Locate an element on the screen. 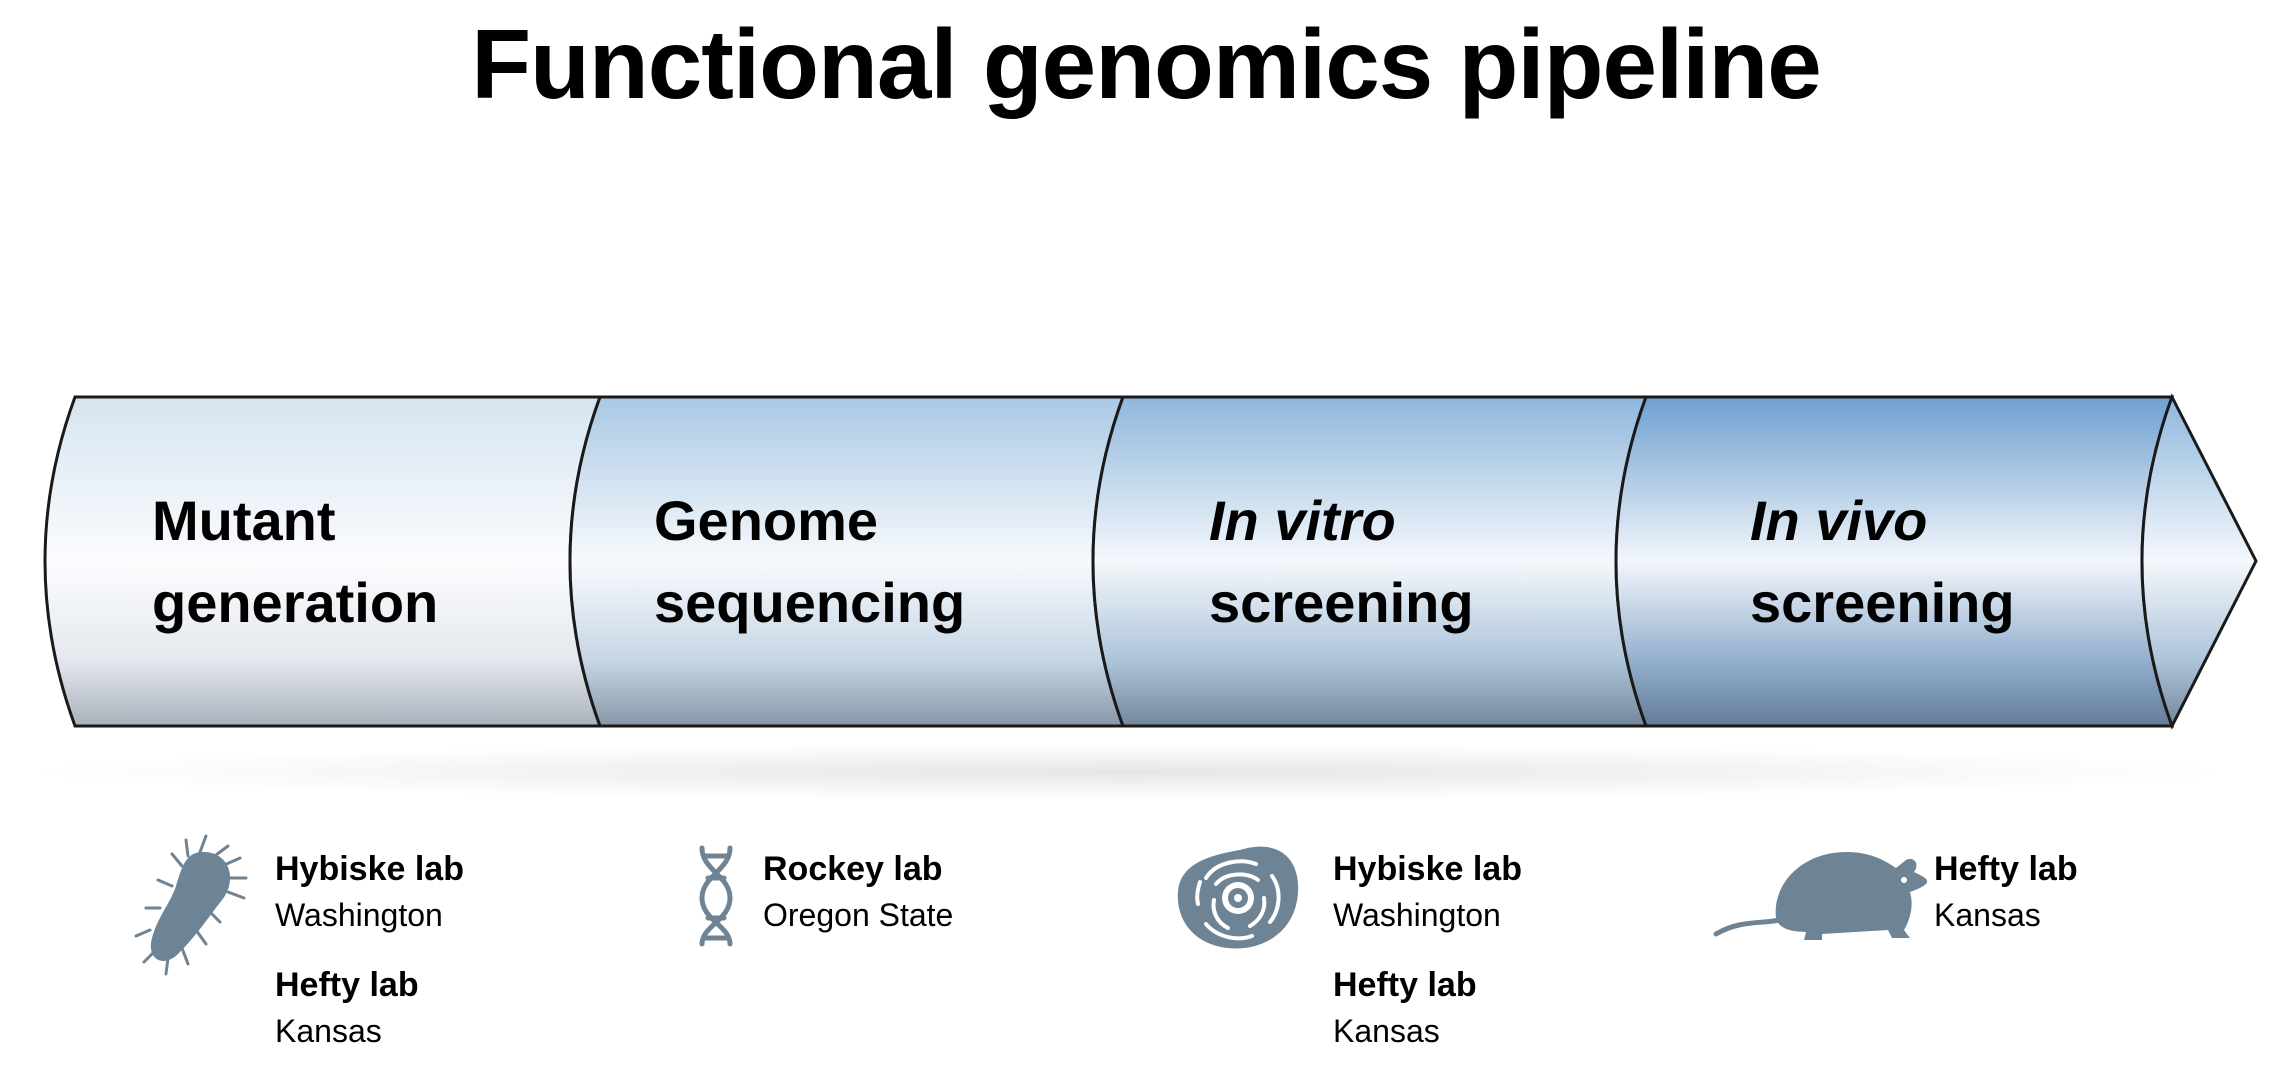  lab-group-in-vivo-screening: Hefty lab Kansas is located at coordinates (2113, 892).